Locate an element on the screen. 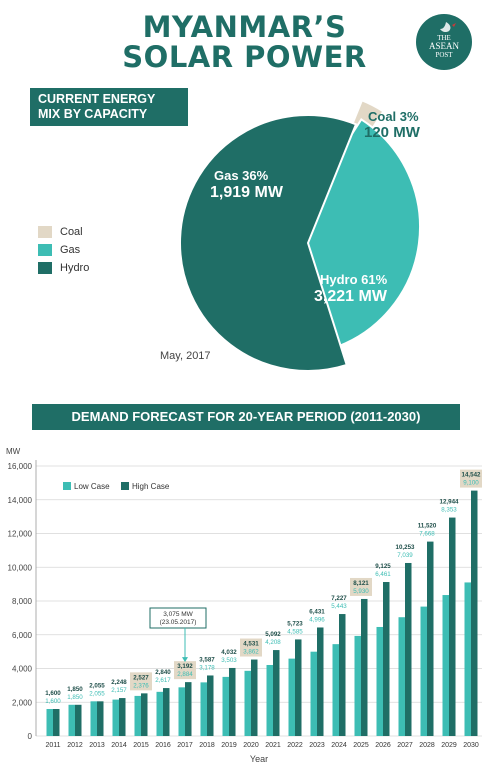  bar-low-2017 is located at coordinates (181, 711).